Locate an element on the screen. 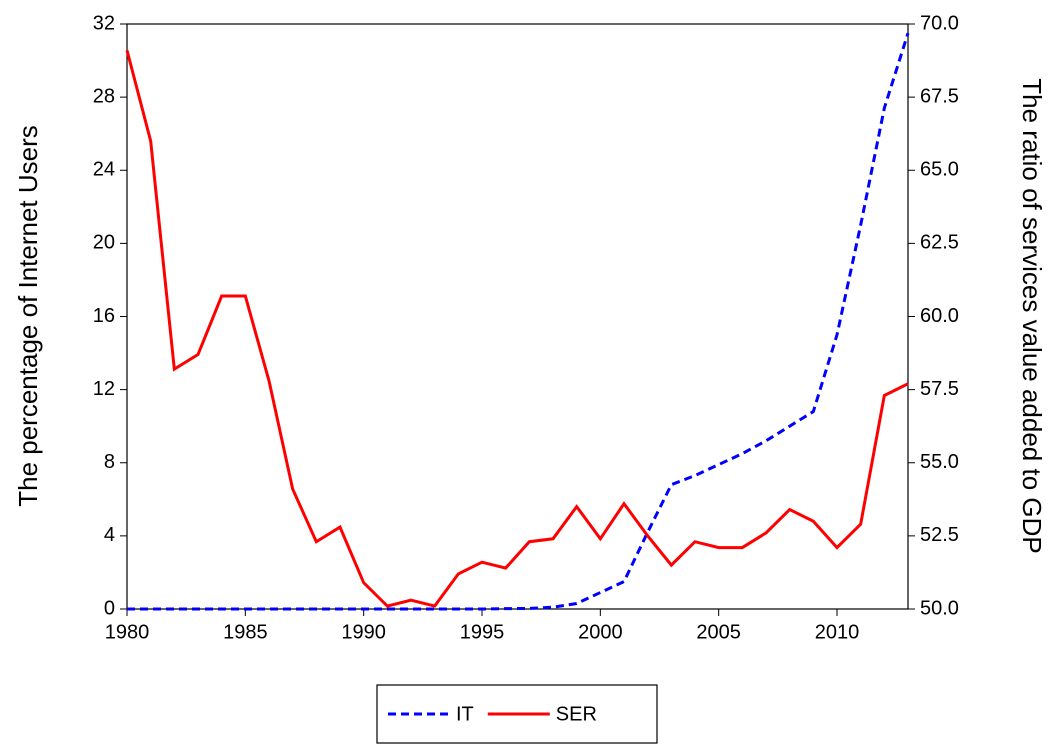 The image size is (1054, 755). y-tick-label: 12 is located at coordinates (104, 389).